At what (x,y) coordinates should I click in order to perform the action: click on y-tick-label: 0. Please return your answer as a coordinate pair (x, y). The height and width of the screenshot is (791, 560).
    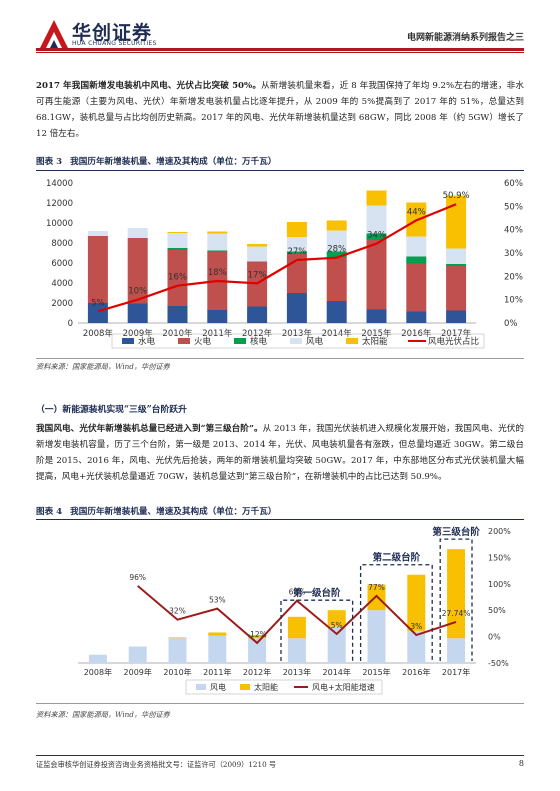
    Looking at the image, I should click on (70, 324).